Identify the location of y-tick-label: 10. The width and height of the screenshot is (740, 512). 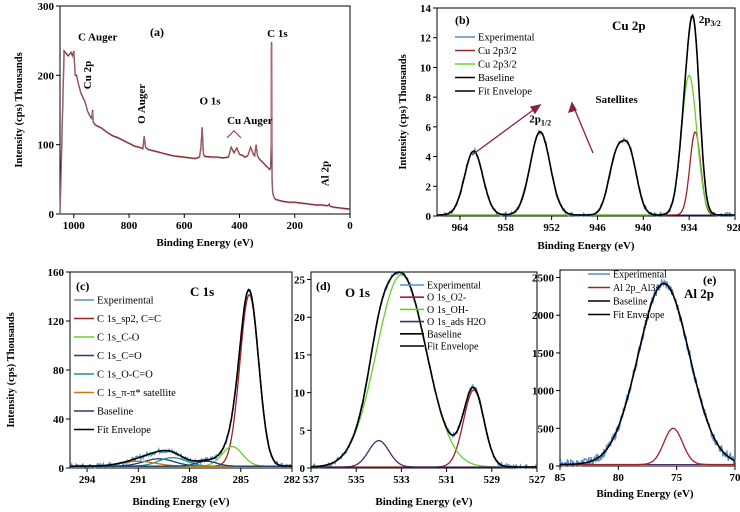
(426, 68).